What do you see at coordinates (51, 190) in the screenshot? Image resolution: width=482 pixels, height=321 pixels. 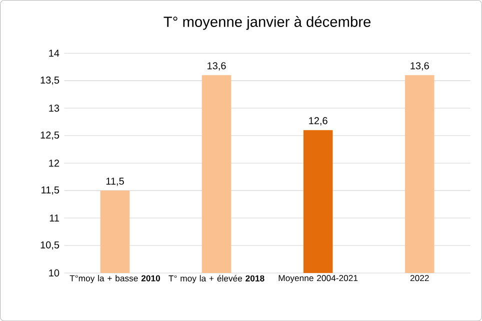 I see `y-tick-label: 11,5` at bounding box center [51, 190].